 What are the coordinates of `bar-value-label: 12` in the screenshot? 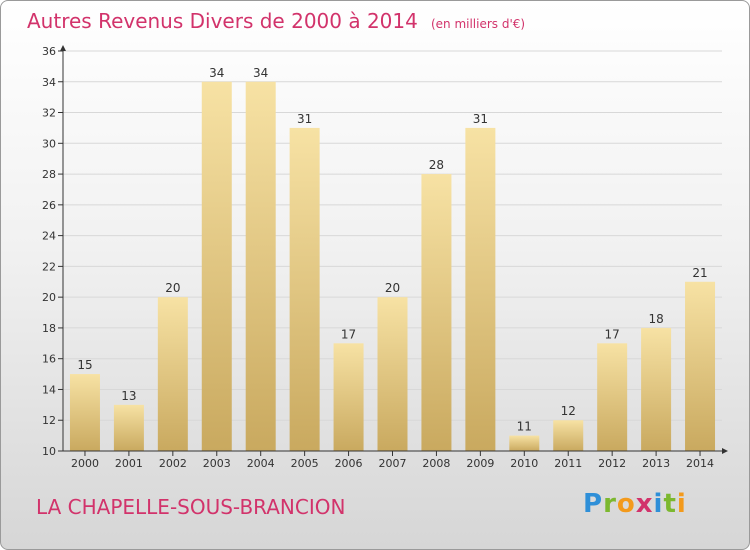 It's located at (568, 411).